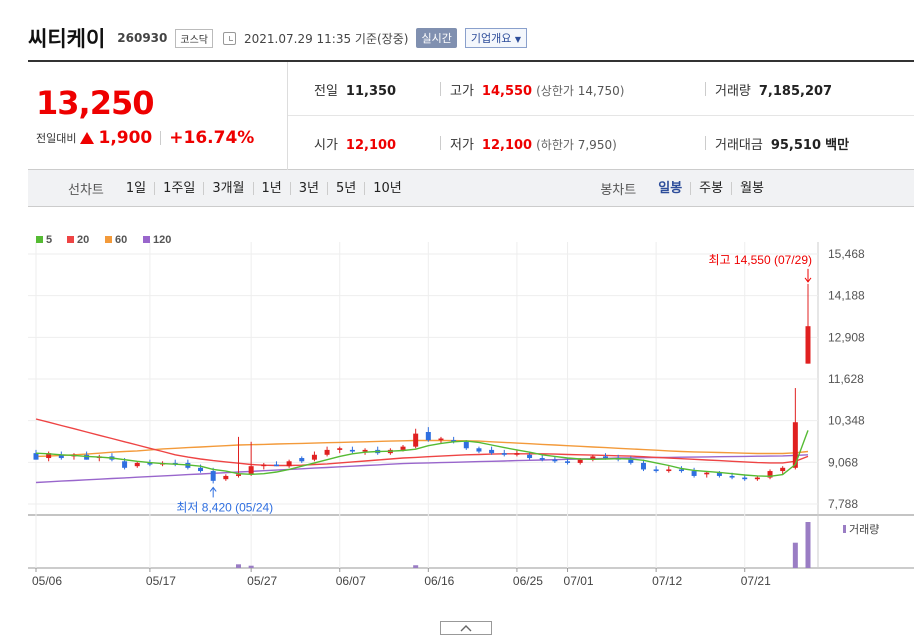 The height and width of the screenshot is (644, 914). I want to click on open-value: 12,100, so click(371, 145).